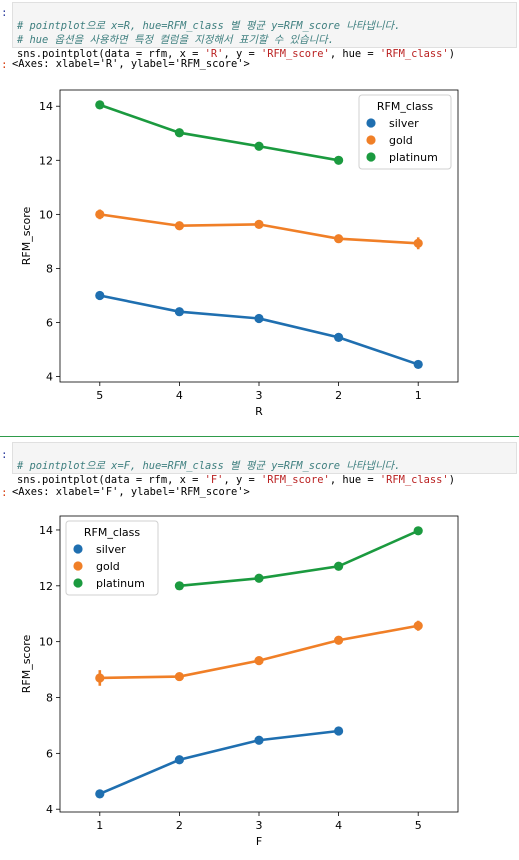  Describe the element at coordinates (4, 12) in the screenshot. I see `input-prompt-1: :` at that location.